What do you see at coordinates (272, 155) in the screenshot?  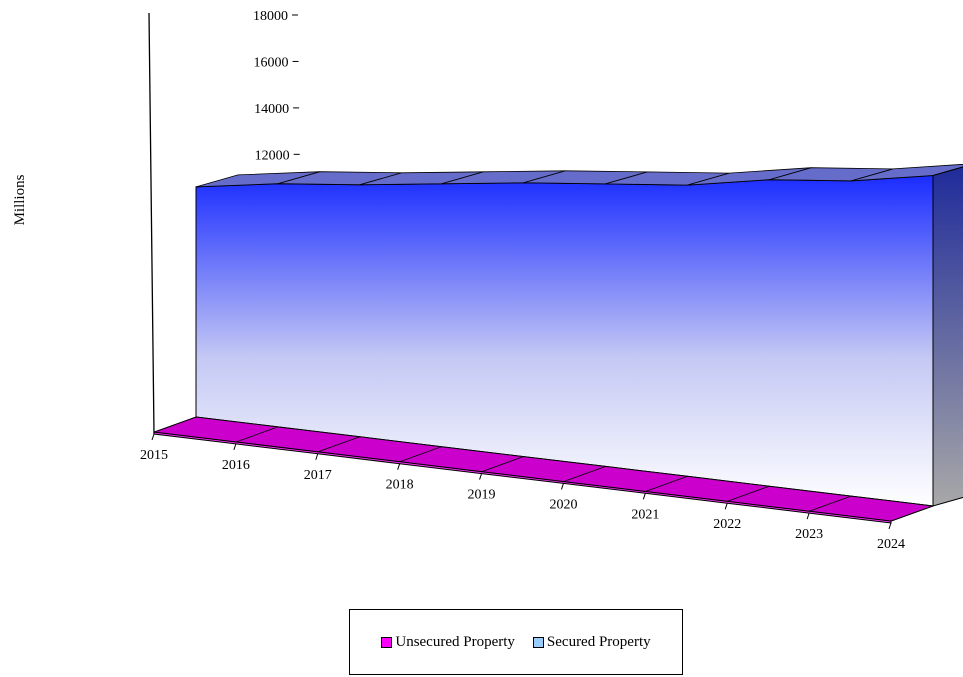 I see `y-tick-label: 12000` at bounding box center [272, 155].